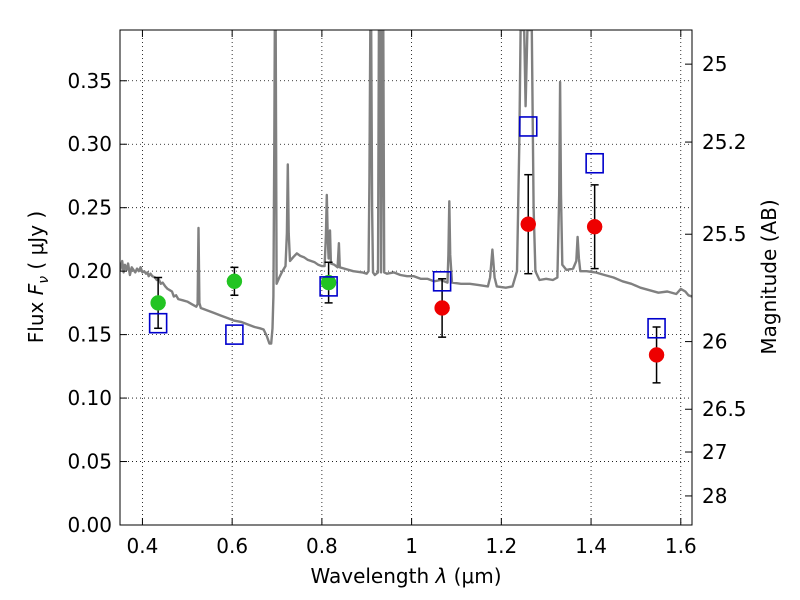  What do you see at coordinates (89, 271) in the screenshot?
I see `y-tick-label: 0.20` at bounding box center [89, 271].